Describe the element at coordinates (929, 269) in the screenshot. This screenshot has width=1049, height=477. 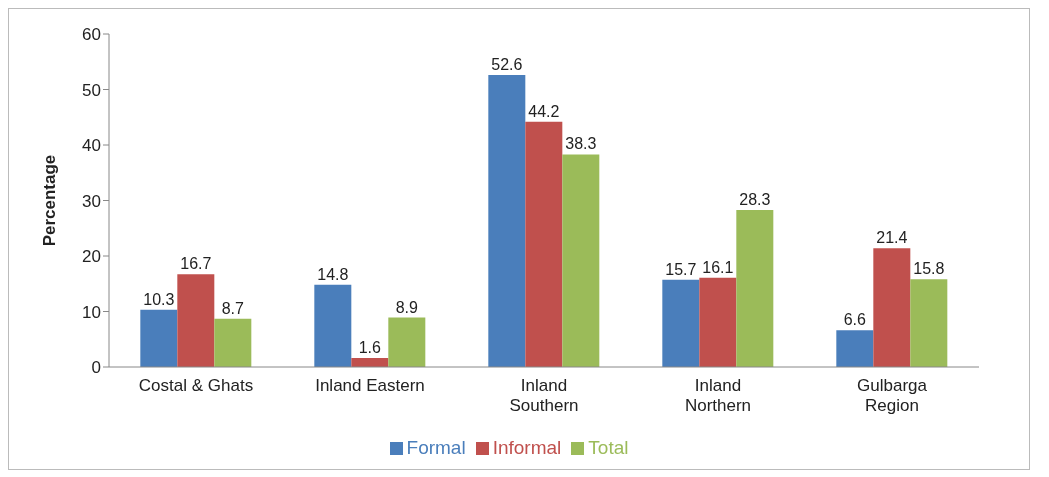
I see `data-label: 15.8` at that location.